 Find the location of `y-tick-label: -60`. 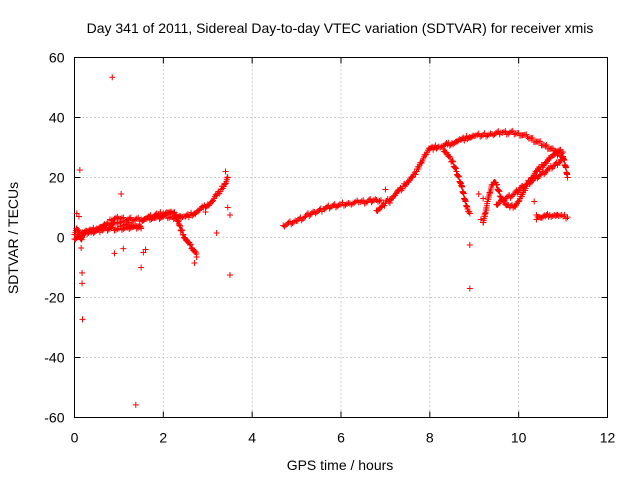

y-tick-label: -60 is located at coordinates (54, 418).